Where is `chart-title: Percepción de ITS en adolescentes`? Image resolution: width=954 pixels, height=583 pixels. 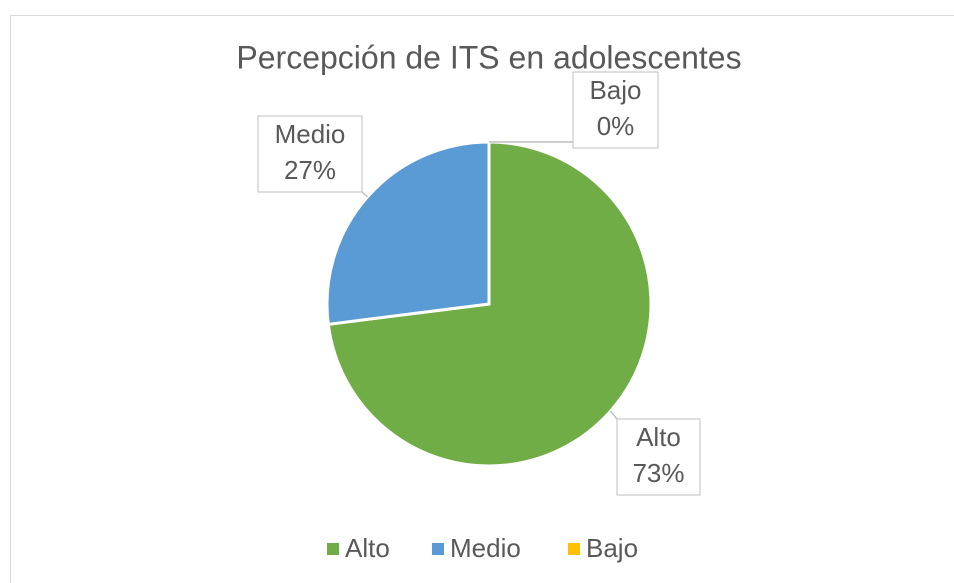 chart-title: Percepción de ITS en adolescentes is located at coordinates (488, 57).